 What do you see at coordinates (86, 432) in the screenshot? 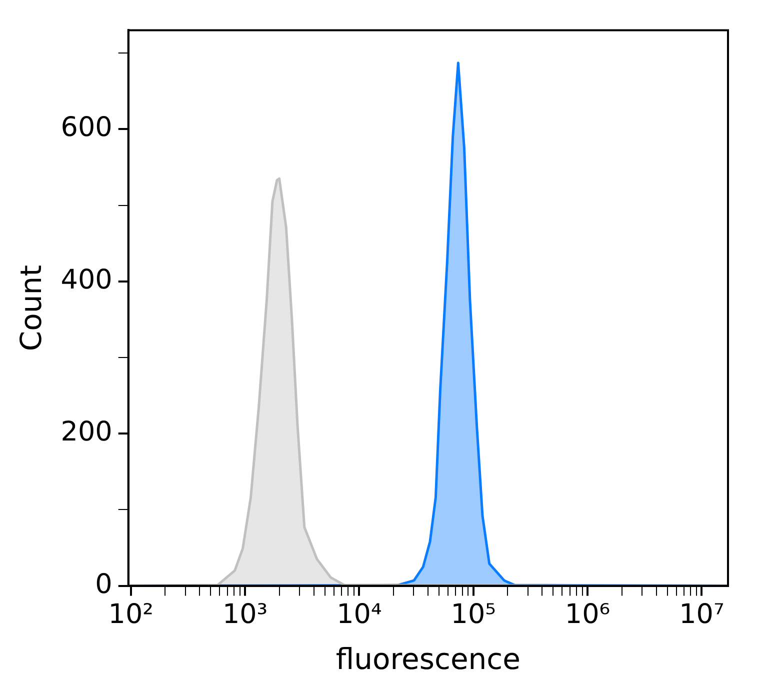
I see `y-tick-label: 200` at bounding box center [86, 432].